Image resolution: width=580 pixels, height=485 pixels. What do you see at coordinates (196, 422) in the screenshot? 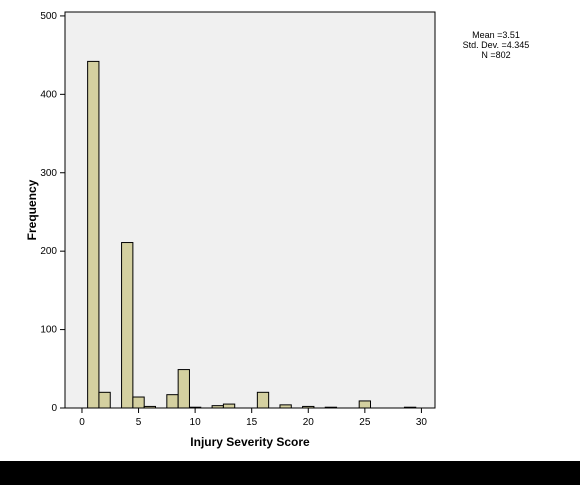
I see `x-tick-label: 10` at bounding box center [196, 422].